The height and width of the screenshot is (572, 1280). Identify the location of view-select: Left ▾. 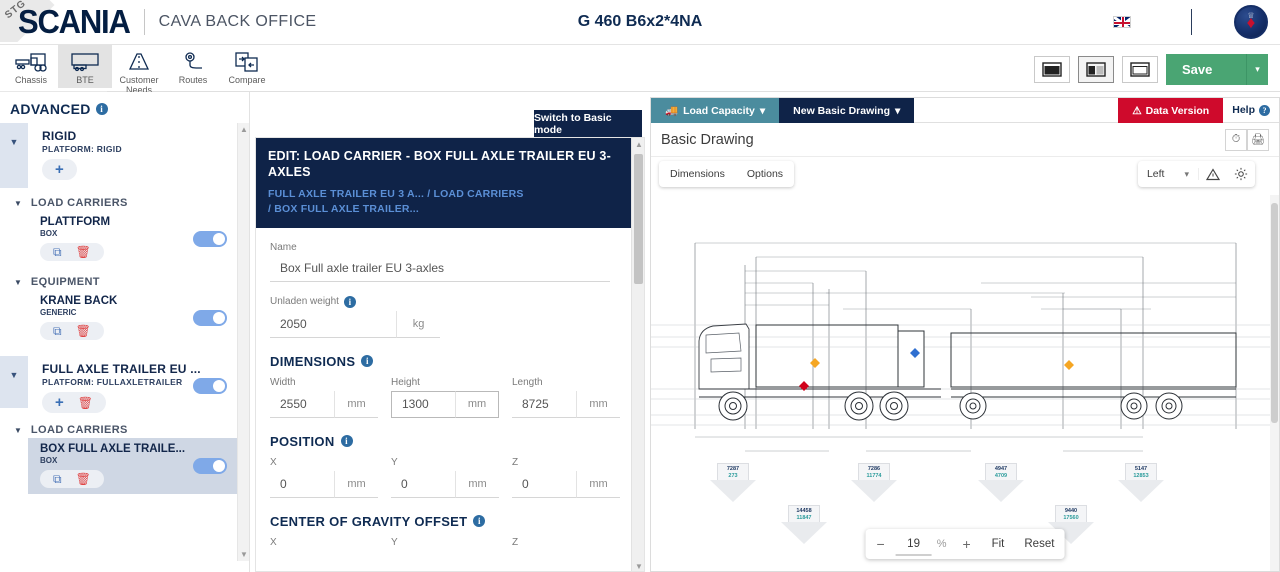
(1168, 174).